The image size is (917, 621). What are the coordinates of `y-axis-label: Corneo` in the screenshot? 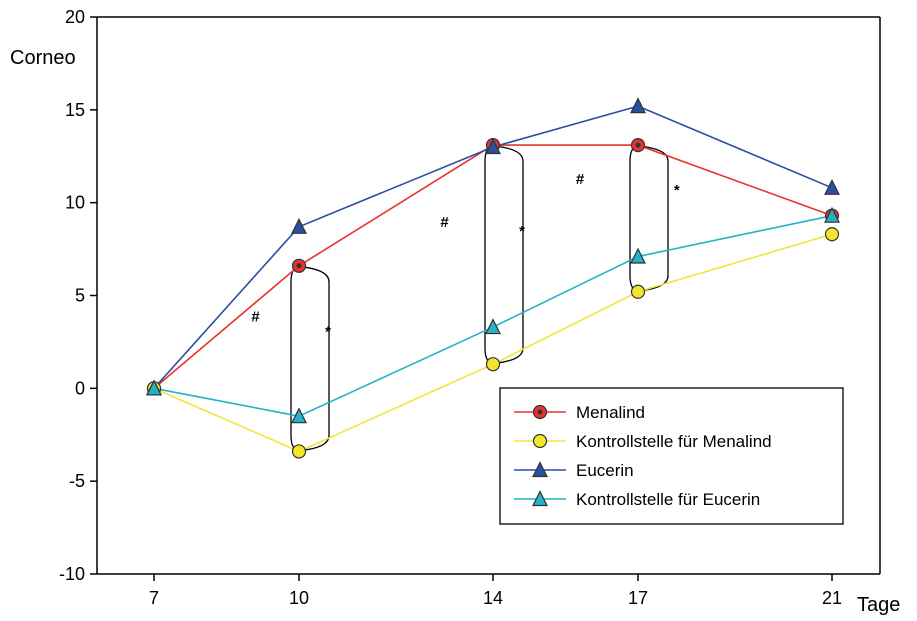 It's located at (43, 58).